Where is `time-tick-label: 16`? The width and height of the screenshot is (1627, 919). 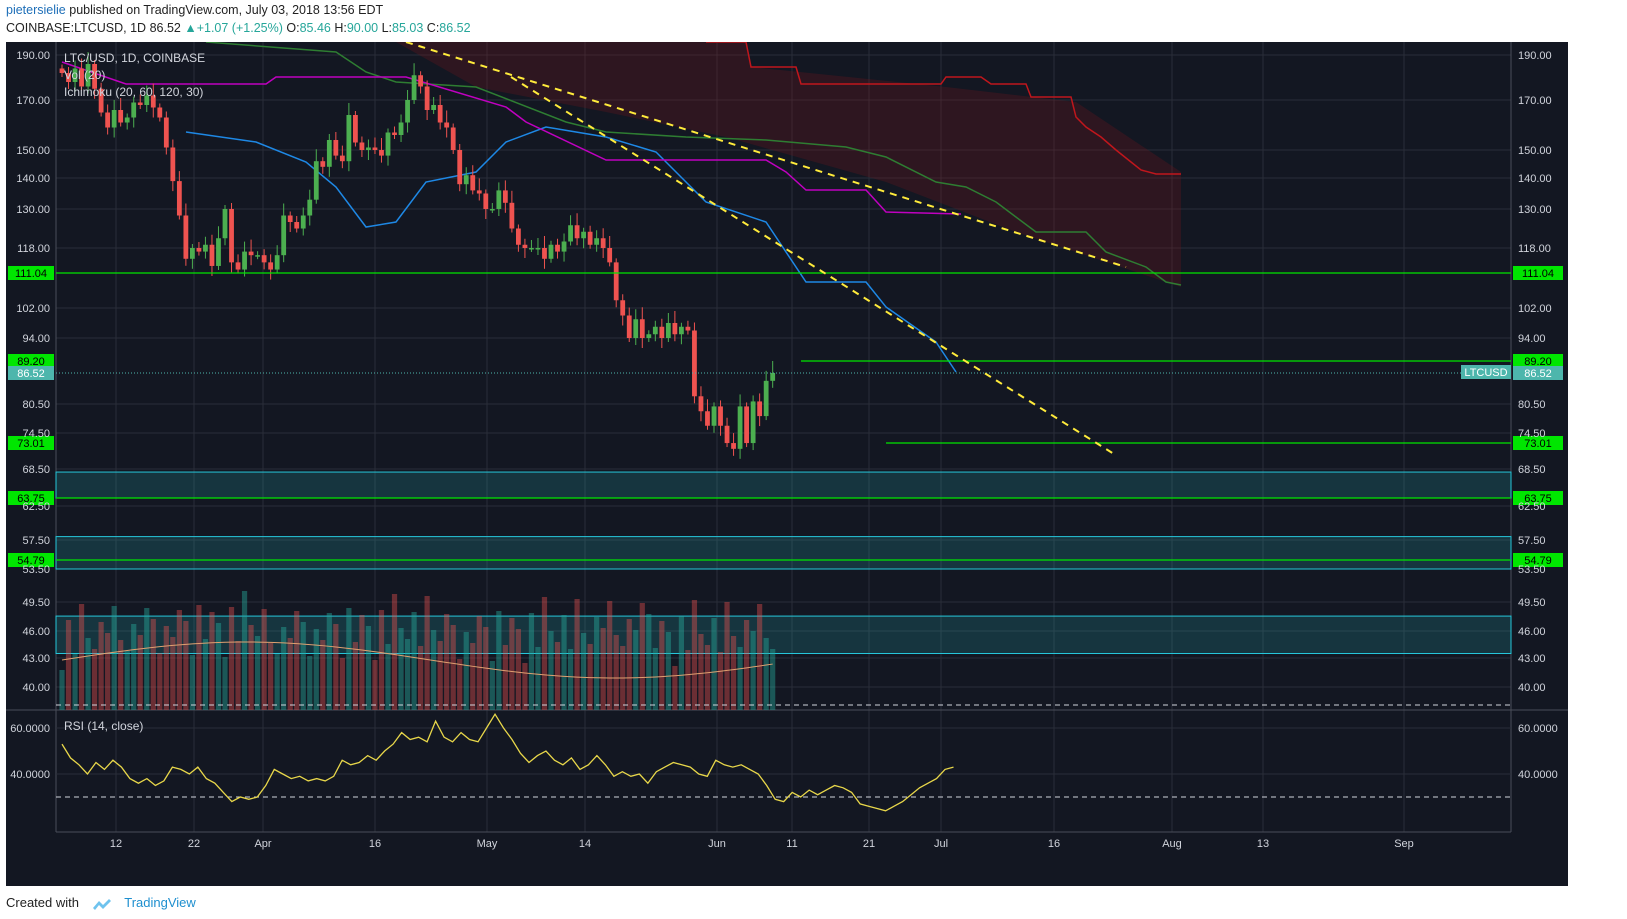 time-tick-label: 16 is located at coordinates (1054, 844).